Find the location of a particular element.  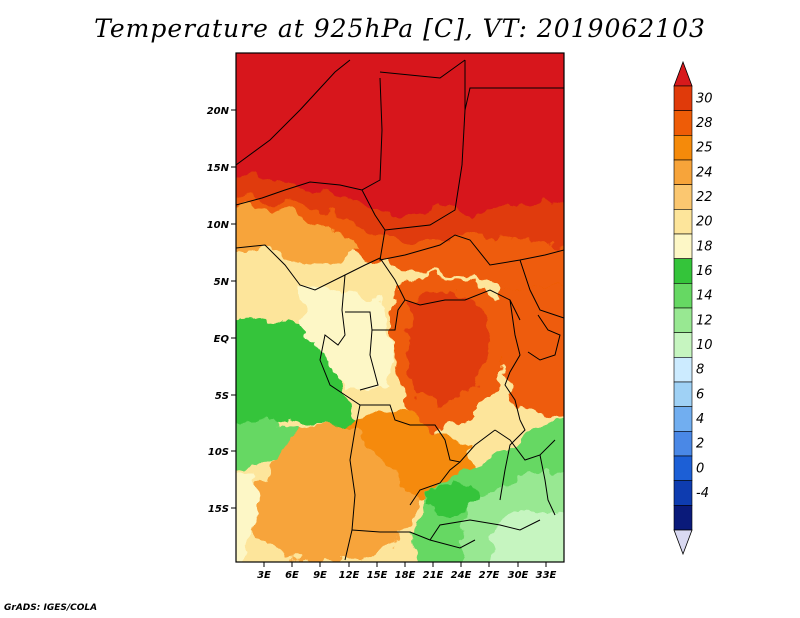

footer-credit: GrADS: IGES/COLA is located at coordinates (51, 608).